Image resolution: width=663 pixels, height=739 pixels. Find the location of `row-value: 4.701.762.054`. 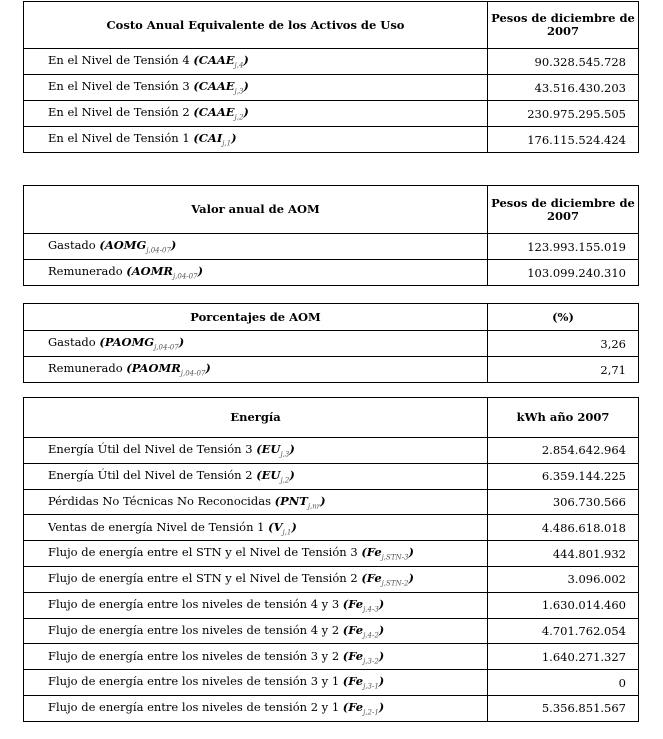

row-value: 4.701.762.054 is located at coordinates (563, 631).